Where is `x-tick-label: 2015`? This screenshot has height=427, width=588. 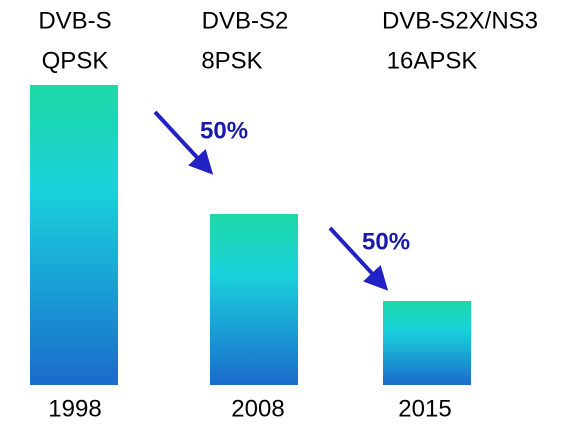
x-tick-label: 2015 is located at coordinates (424, 408).